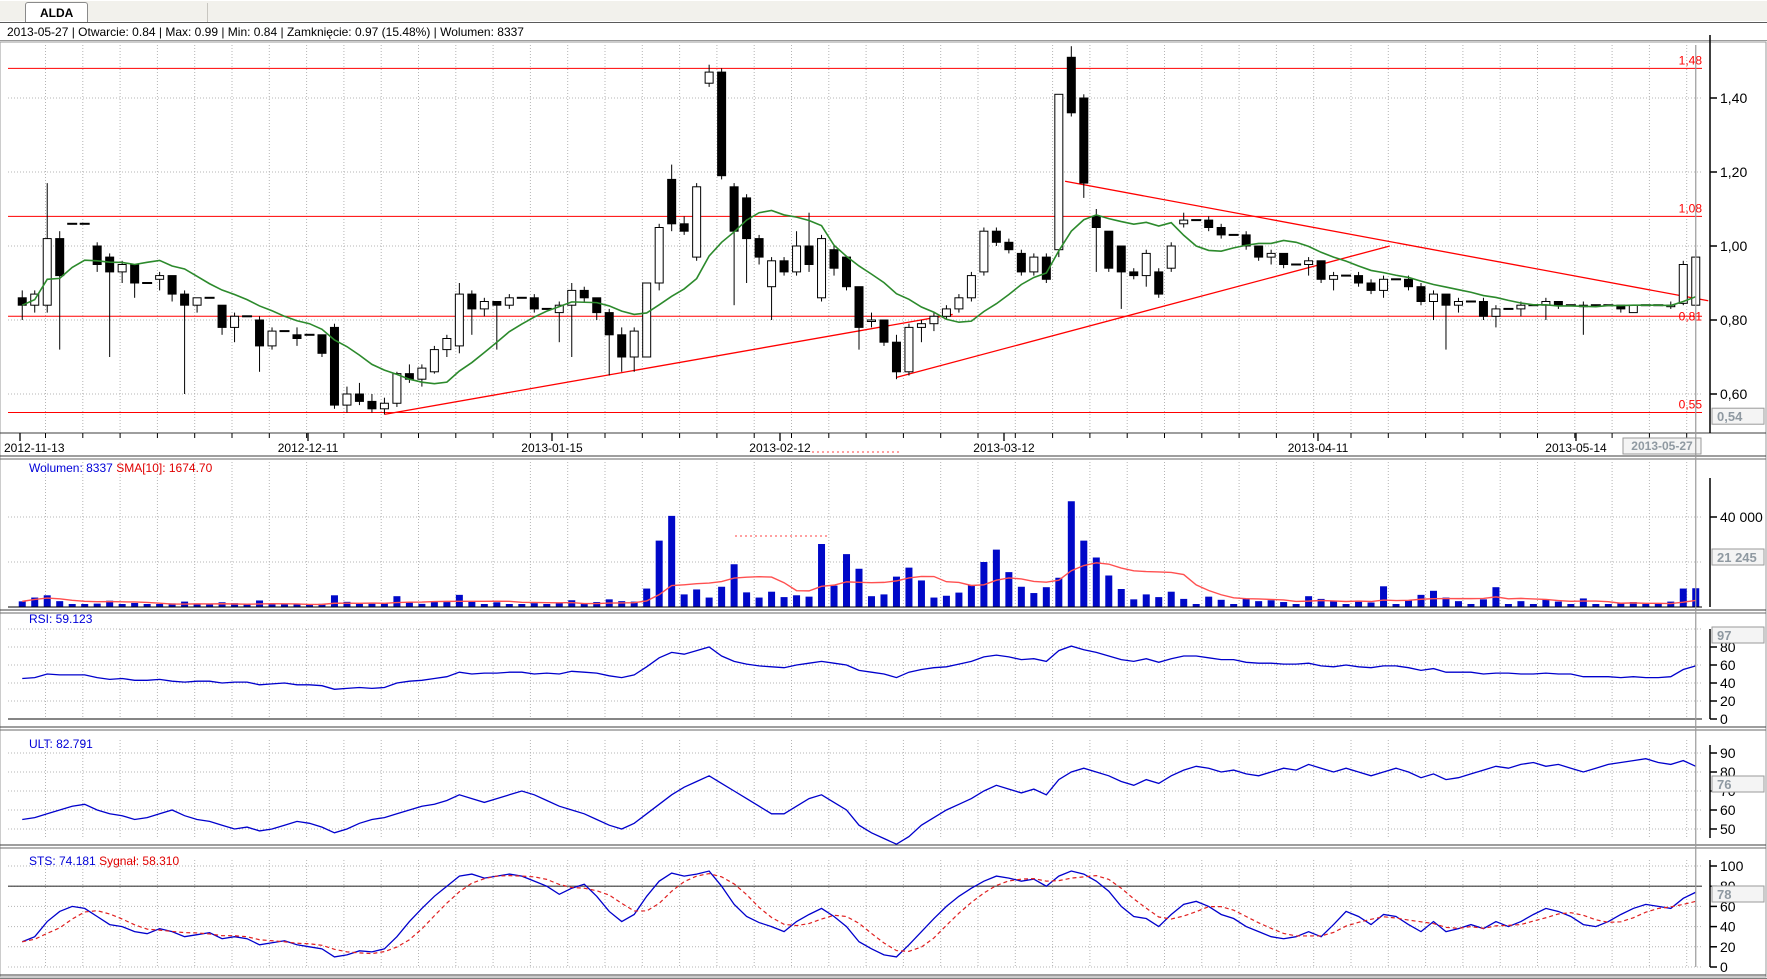 This screenshot has height=979, width=1767. I want to click on ult-cursor-box, so click(1738, 784).